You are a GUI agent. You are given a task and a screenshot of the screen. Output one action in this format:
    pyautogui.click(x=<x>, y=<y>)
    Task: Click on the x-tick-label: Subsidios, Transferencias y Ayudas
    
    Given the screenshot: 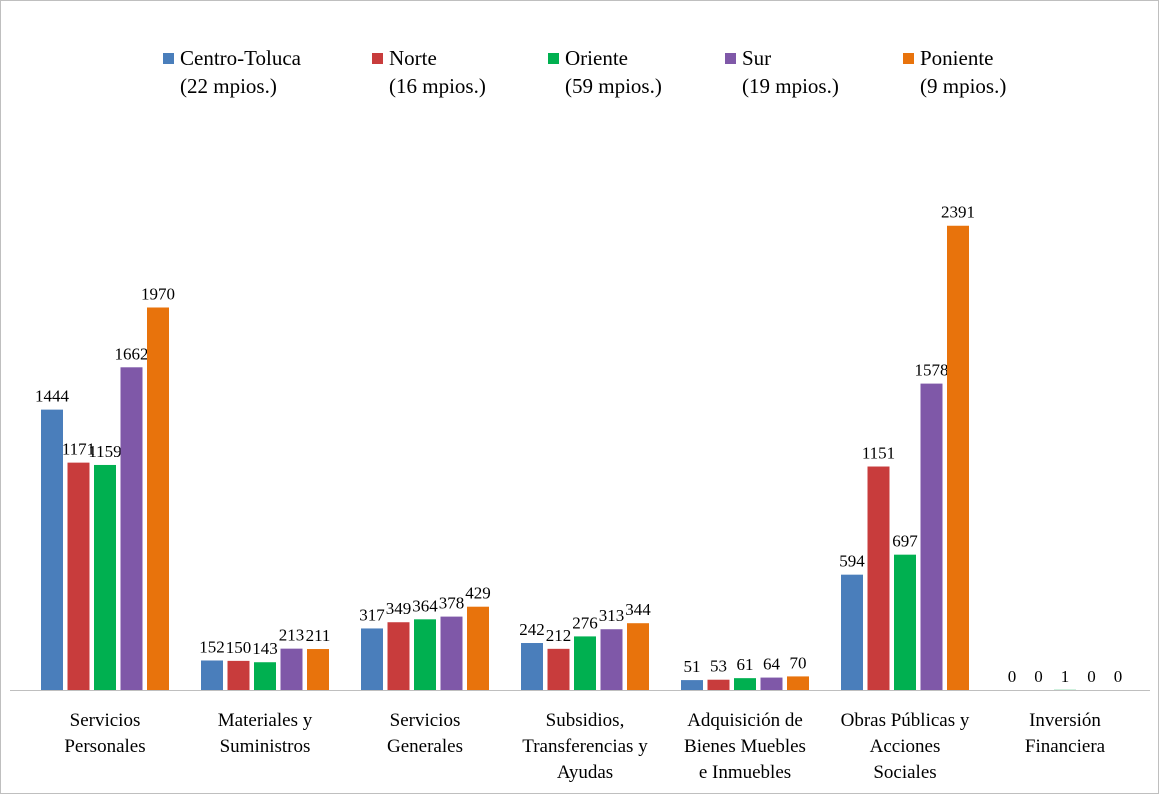 What is the action you would take?
    pyautogui.click(x=585, y=746)
    